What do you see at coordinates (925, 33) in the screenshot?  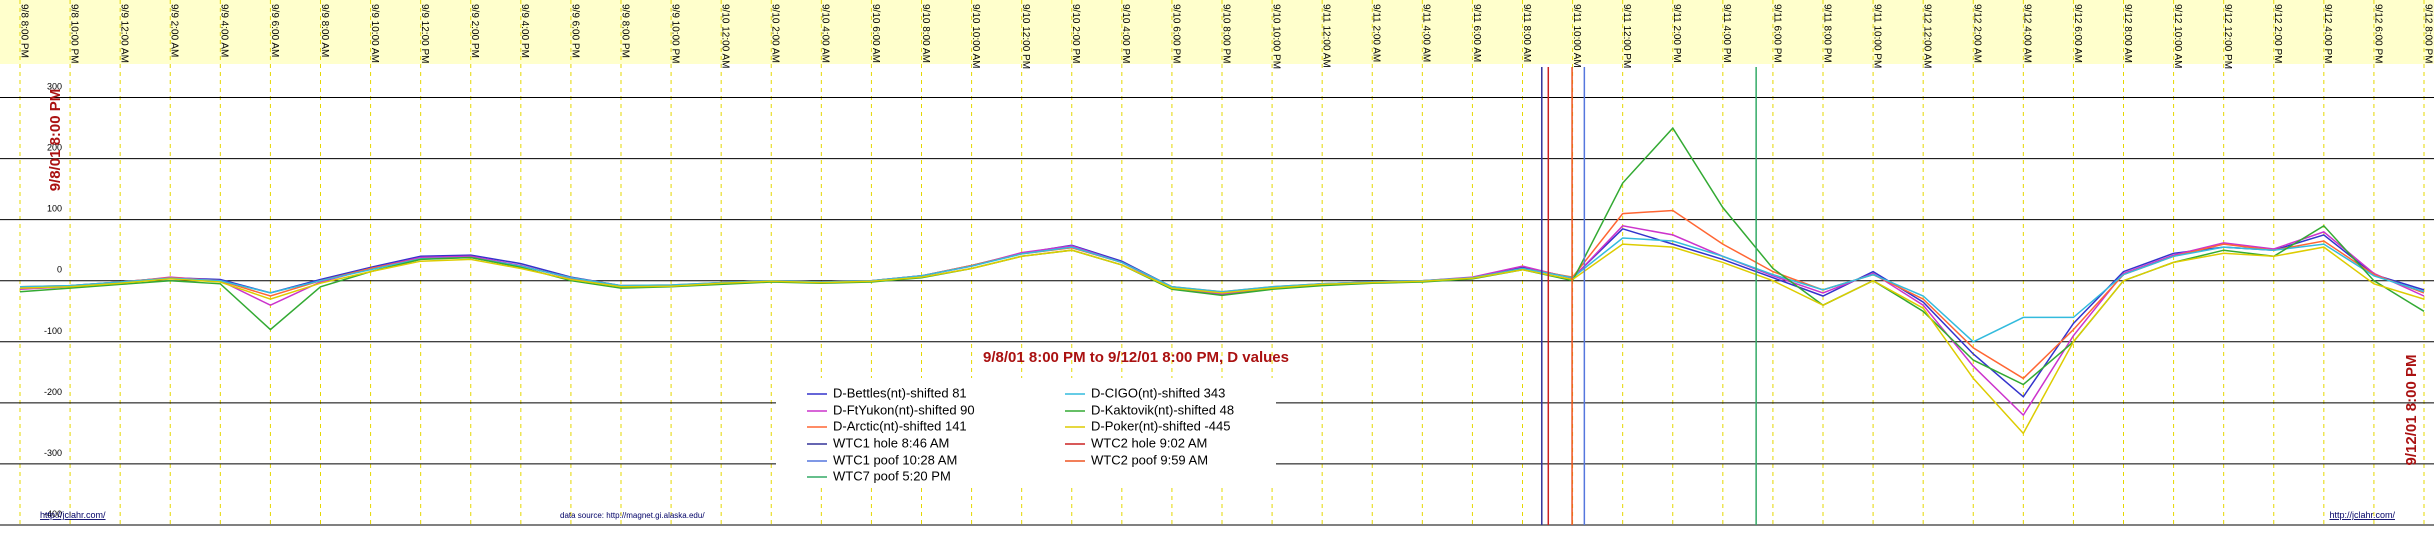 I see `x-tick-label: 9/10 8:00 AM` at bounding box center [925, 33].